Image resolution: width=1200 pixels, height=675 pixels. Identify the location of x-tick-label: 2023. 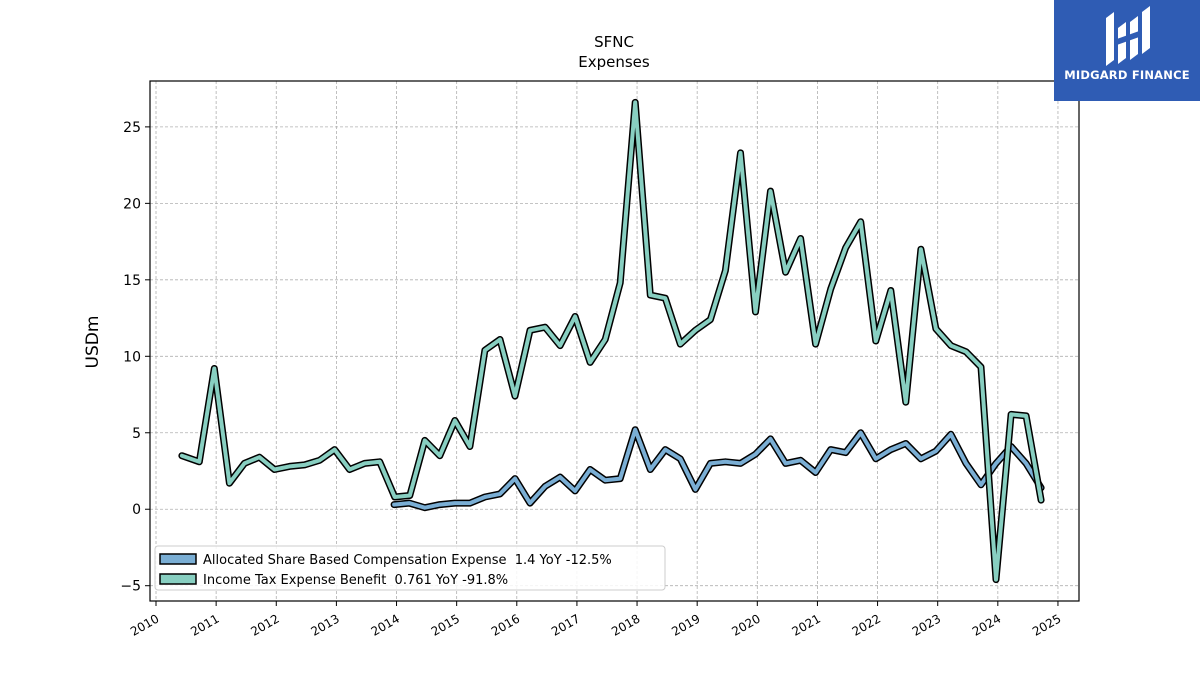
(926, 624).